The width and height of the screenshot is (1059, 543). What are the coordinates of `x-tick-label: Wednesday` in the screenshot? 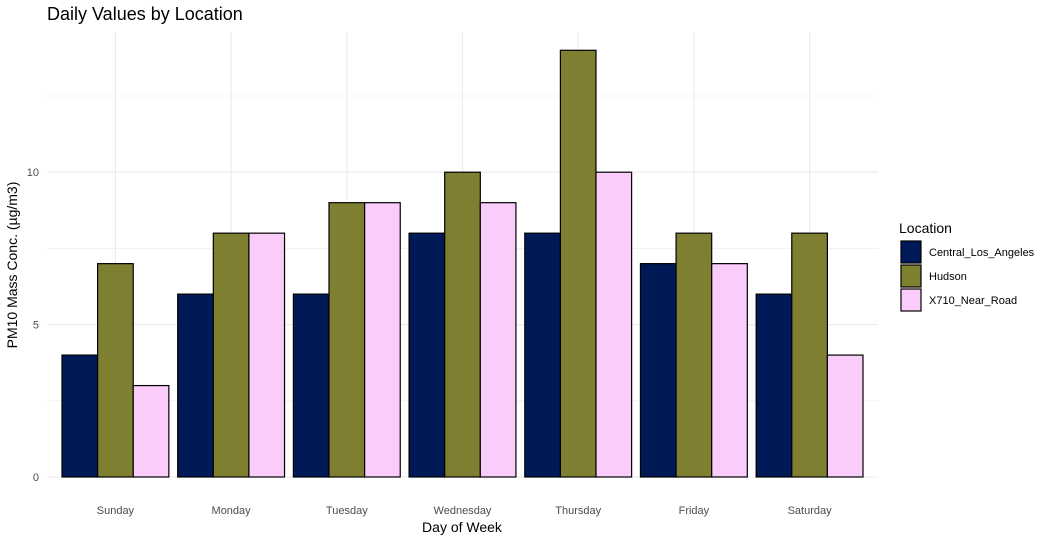 It's located at (463, 511).